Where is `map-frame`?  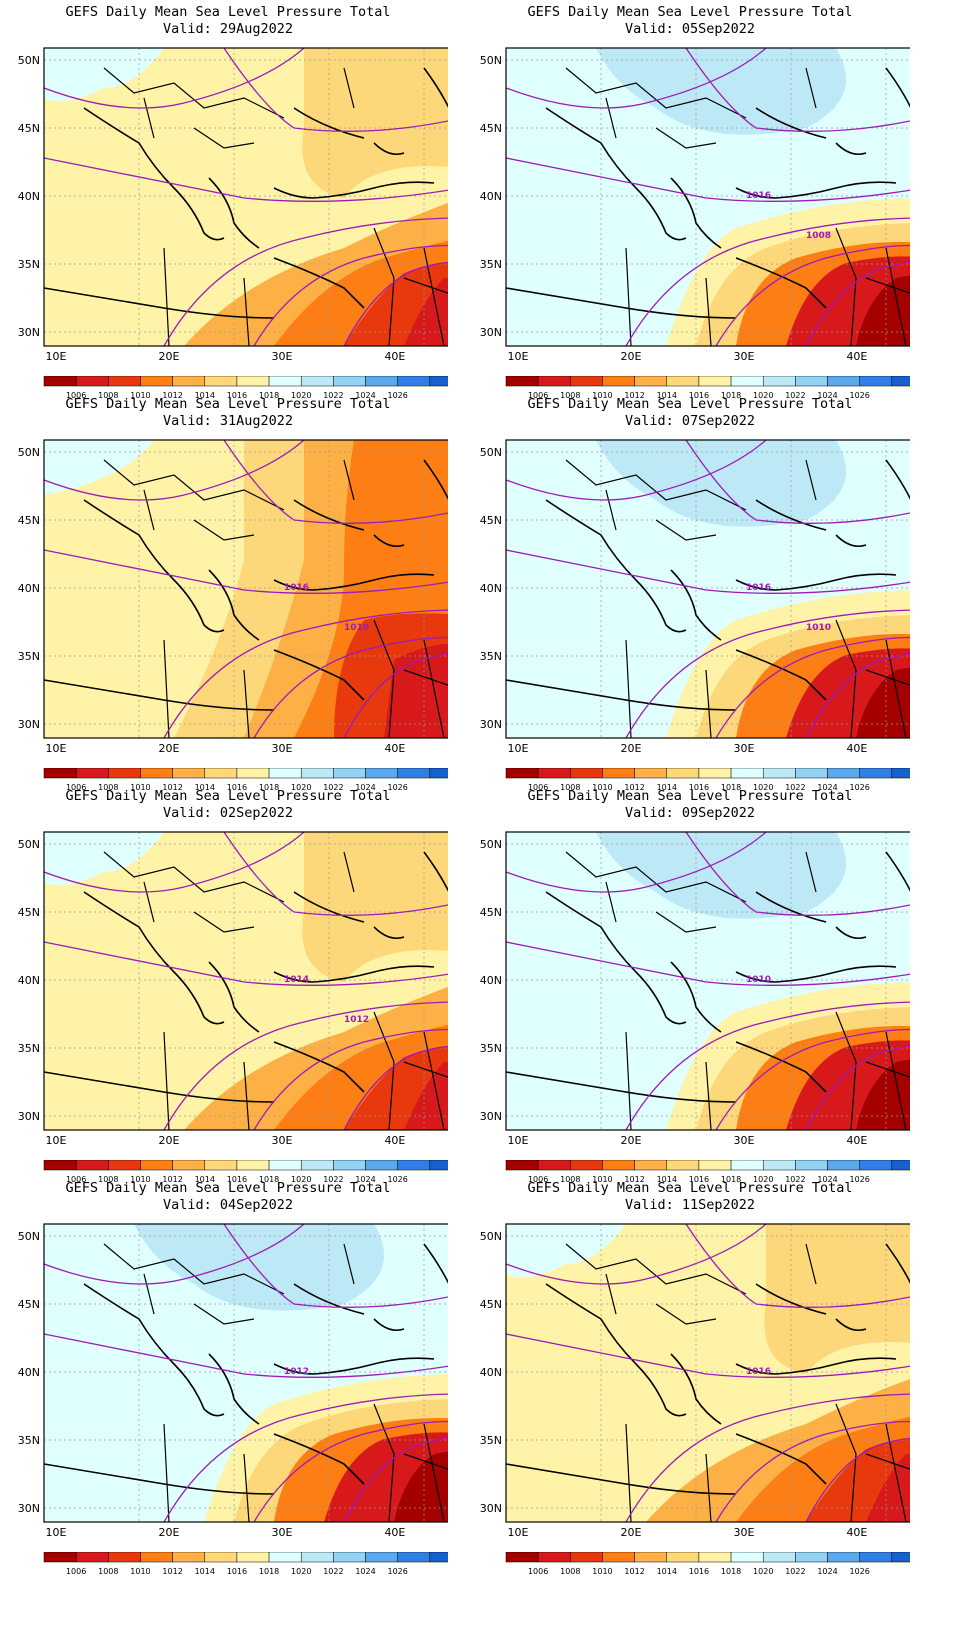 map-frame is located at coordinates (245, 589).